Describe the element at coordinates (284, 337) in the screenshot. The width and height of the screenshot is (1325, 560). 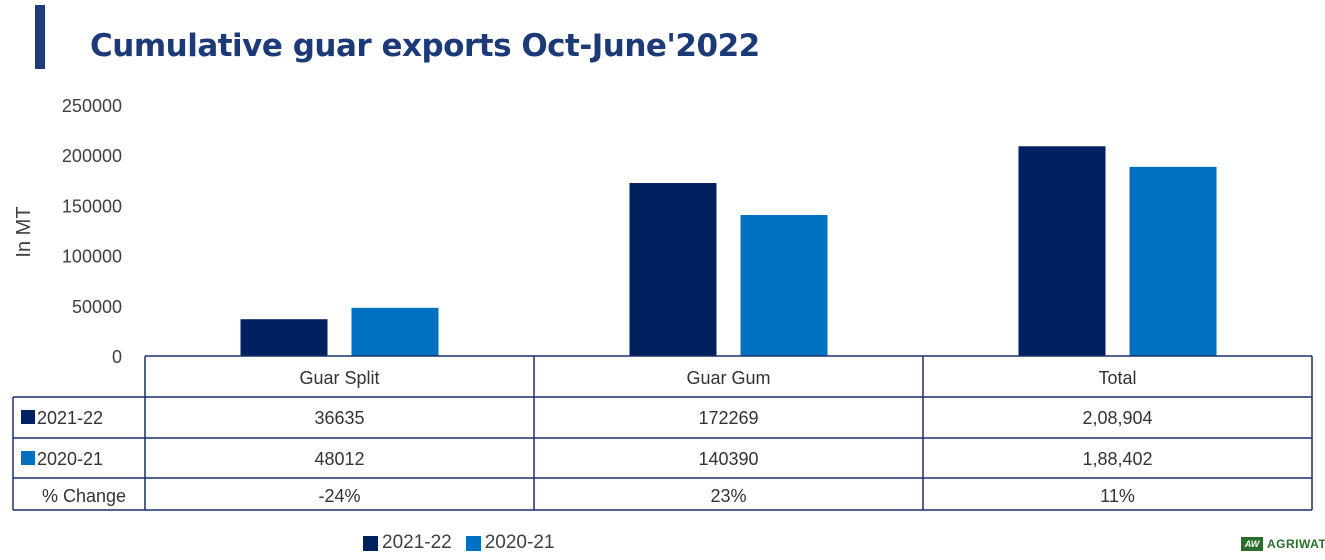
I see `bar-2021-22-guar-split` at that location.